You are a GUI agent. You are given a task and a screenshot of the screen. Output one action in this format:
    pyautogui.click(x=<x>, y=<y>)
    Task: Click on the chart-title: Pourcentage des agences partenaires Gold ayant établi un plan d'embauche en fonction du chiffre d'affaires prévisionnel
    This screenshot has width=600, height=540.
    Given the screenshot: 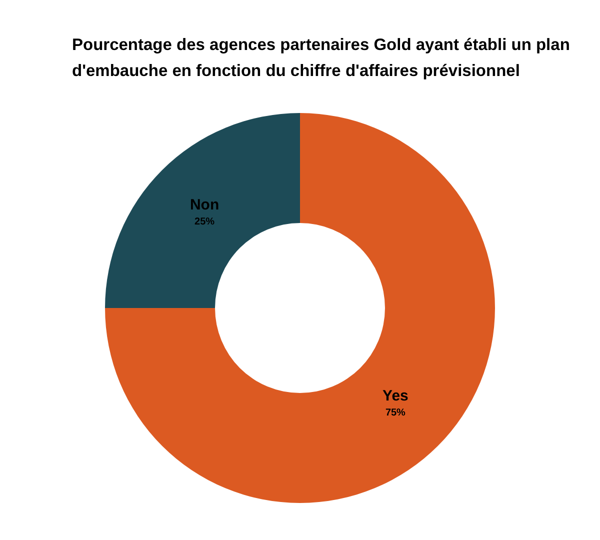 What is the action you would take?
    pyautogui.click(x=321, y=58)
    